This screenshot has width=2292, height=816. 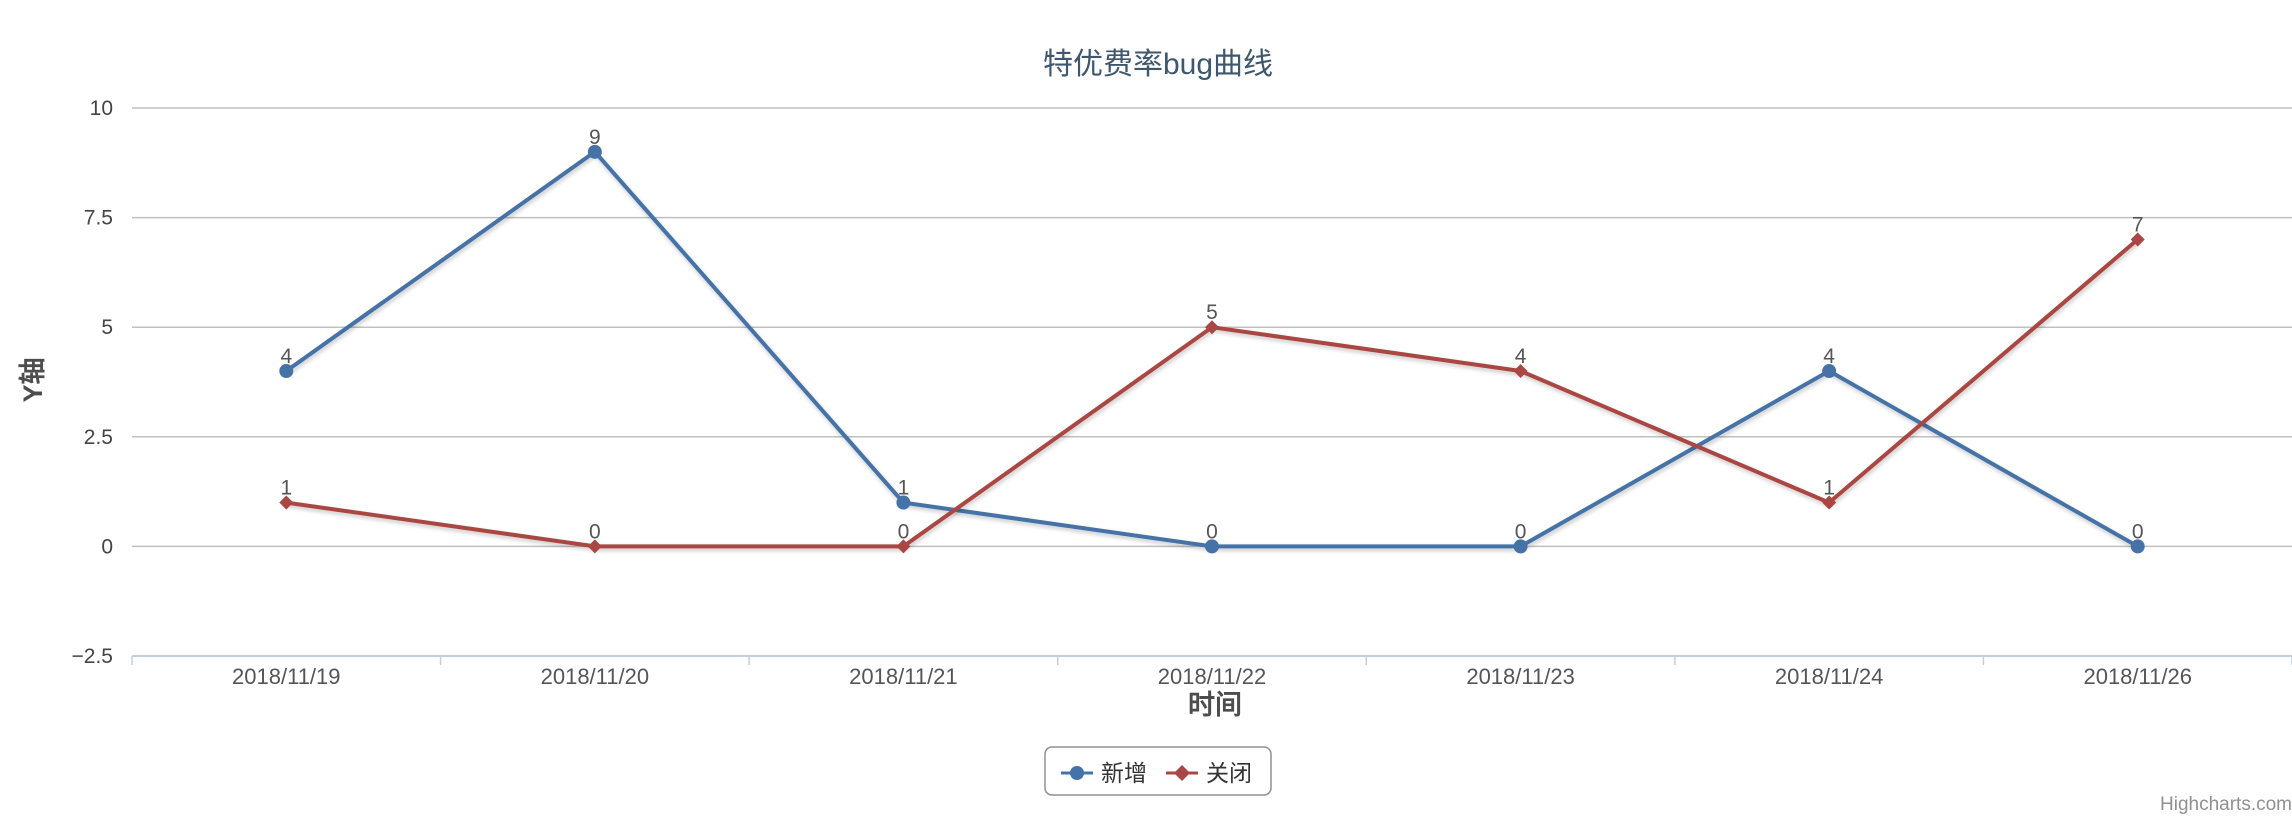 I want to click on y-axis-title: Y轴, so click(x=33, y=379).